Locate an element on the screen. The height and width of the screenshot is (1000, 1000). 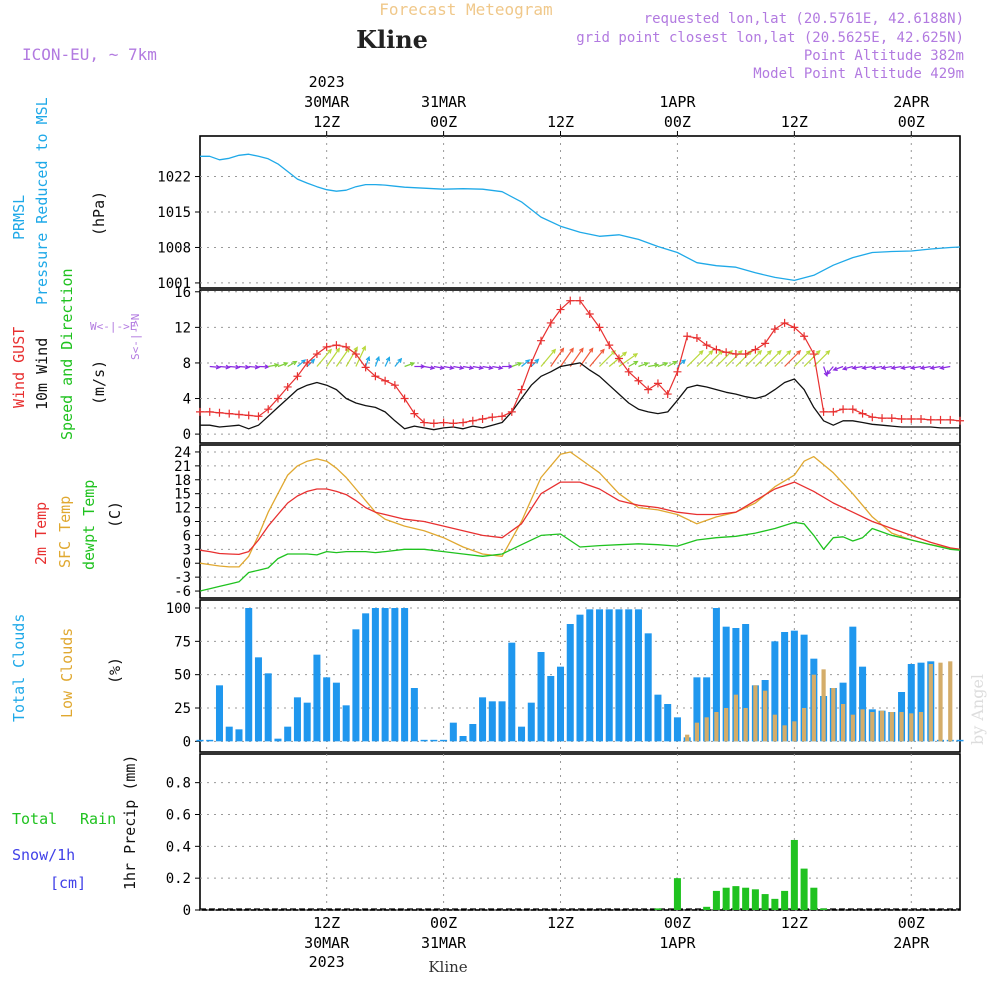
footer-location: Kline is located at coordinates (447, 967).